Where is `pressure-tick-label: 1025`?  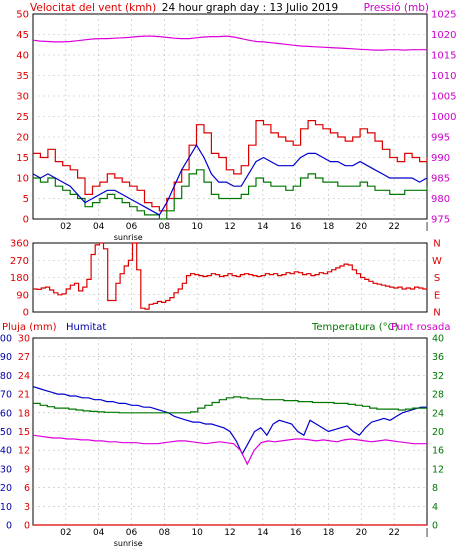 pressure-tick-label: 1025 is located at coordinates (443, 15).